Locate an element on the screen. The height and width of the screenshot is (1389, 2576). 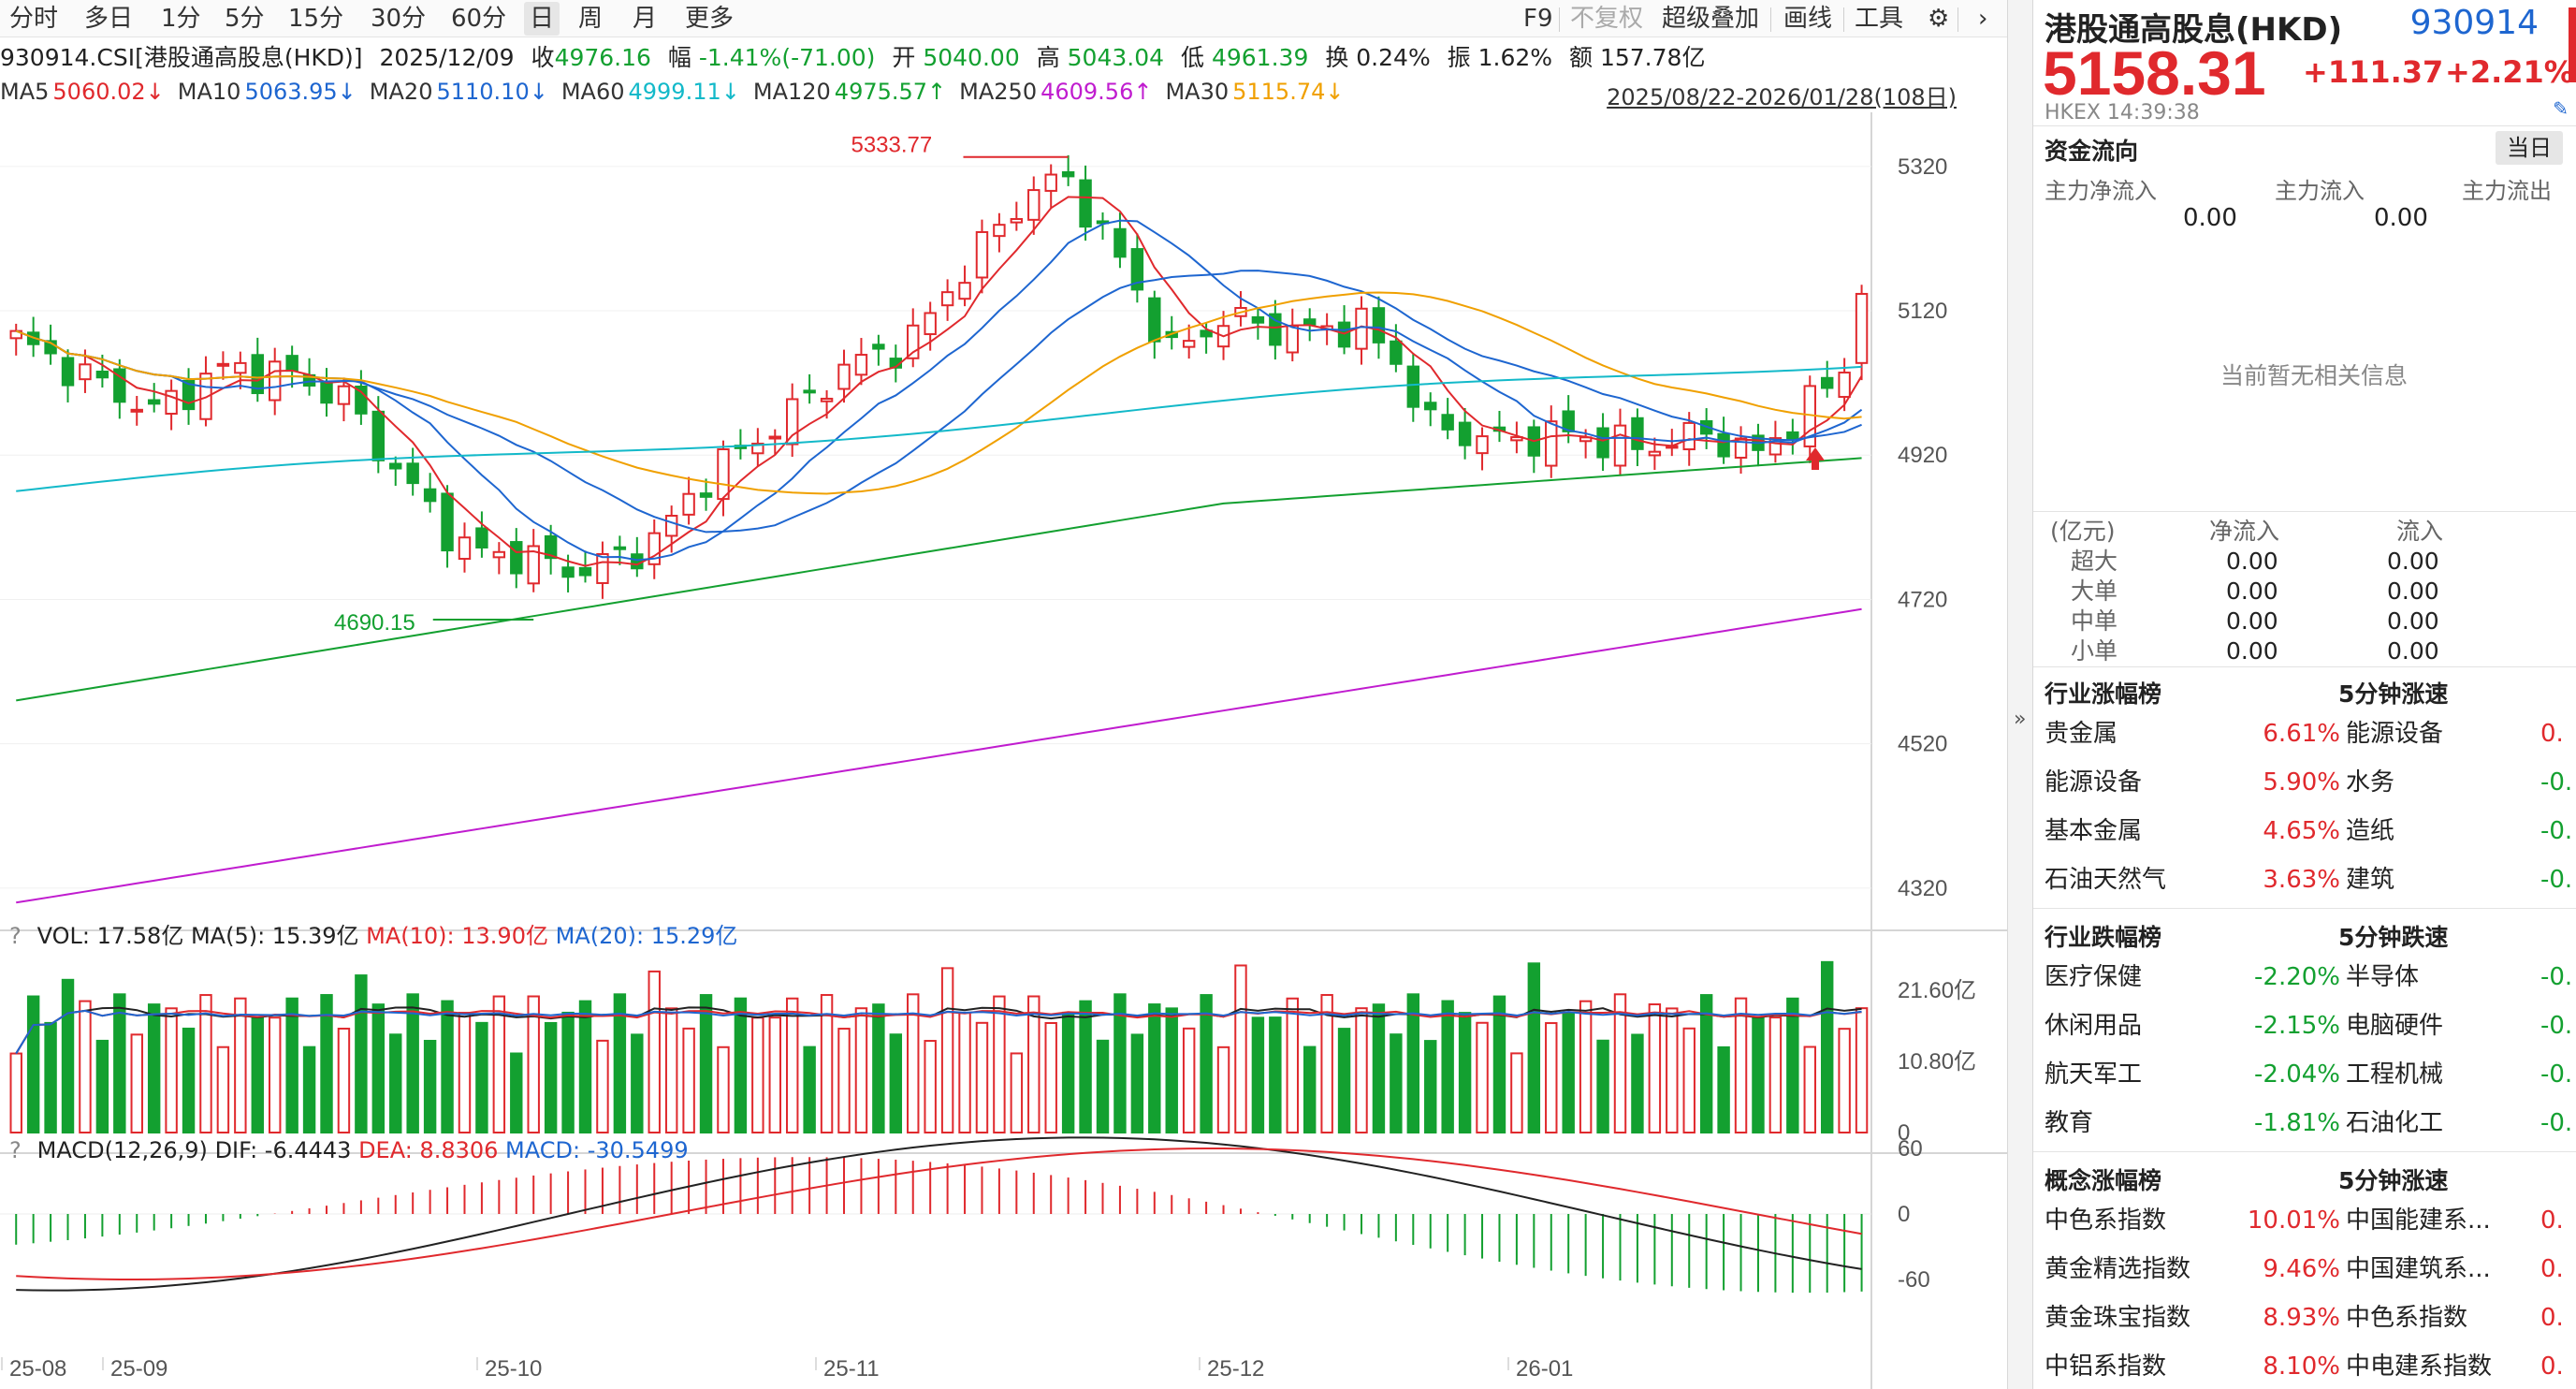
y-tick-label: 4720 is located at coordinates (1922, 599).